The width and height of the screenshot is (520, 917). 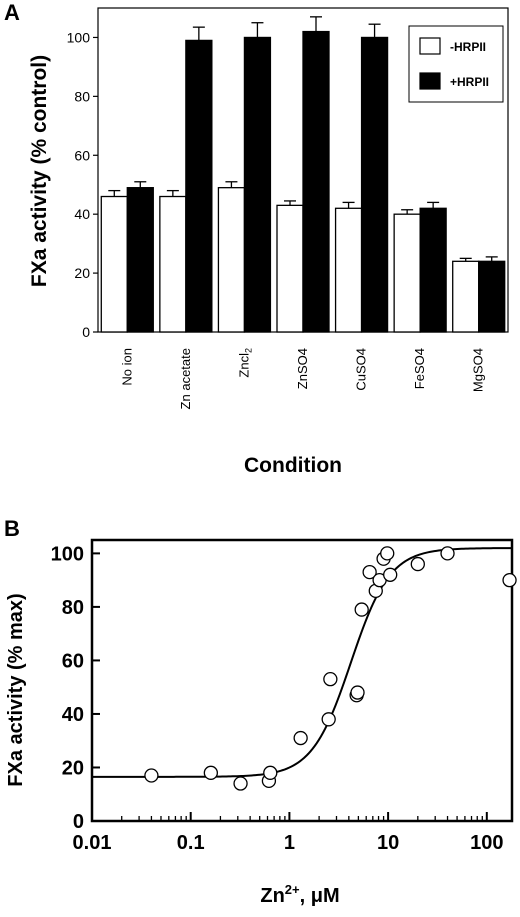 What do you see at coordinates (478, 370) in the screenshot?
I see `category-label: MgSO4` at bounding box center [478, 370].